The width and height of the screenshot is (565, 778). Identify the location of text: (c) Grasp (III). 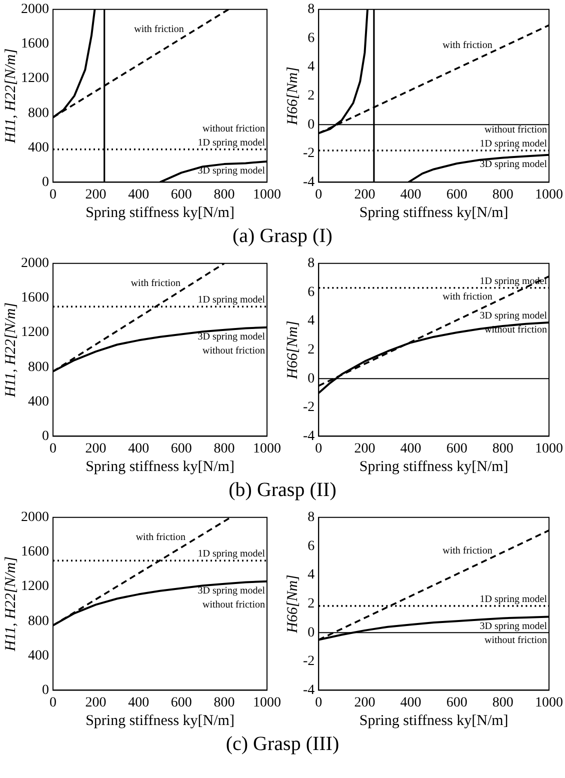
(282, 744).